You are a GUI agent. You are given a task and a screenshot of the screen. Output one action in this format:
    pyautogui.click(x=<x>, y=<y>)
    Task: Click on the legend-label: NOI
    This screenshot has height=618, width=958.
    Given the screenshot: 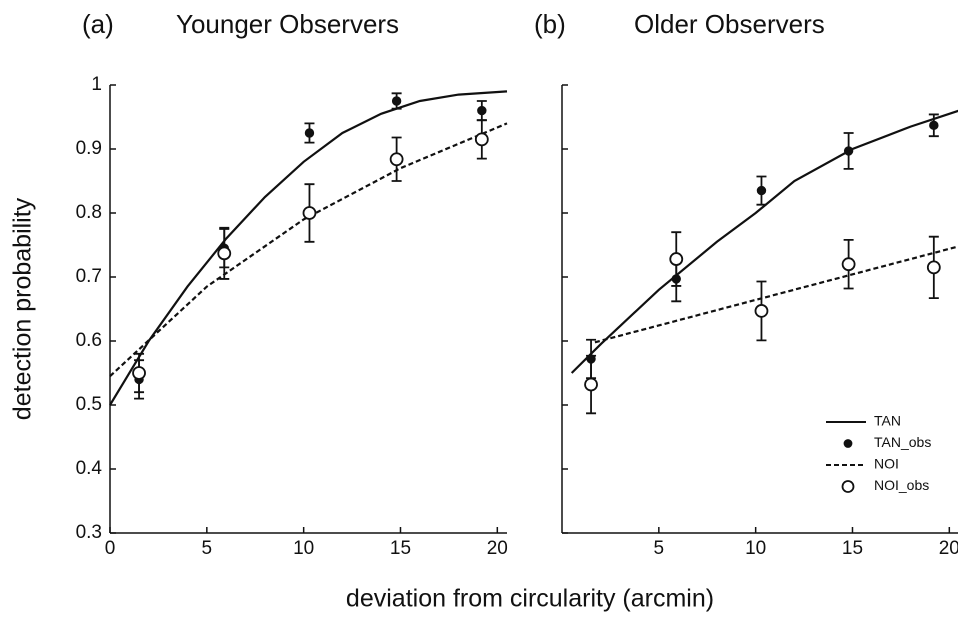 What is the action you would take?
    pyautogui.click(x=886, y=464)
    